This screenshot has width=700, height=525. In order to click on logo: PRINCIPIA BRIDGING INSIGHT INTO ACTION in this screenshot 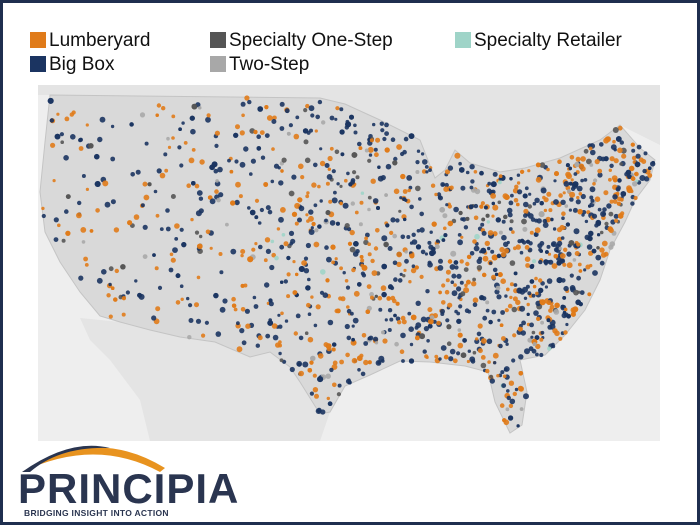, I will do `click(128, 481)`.